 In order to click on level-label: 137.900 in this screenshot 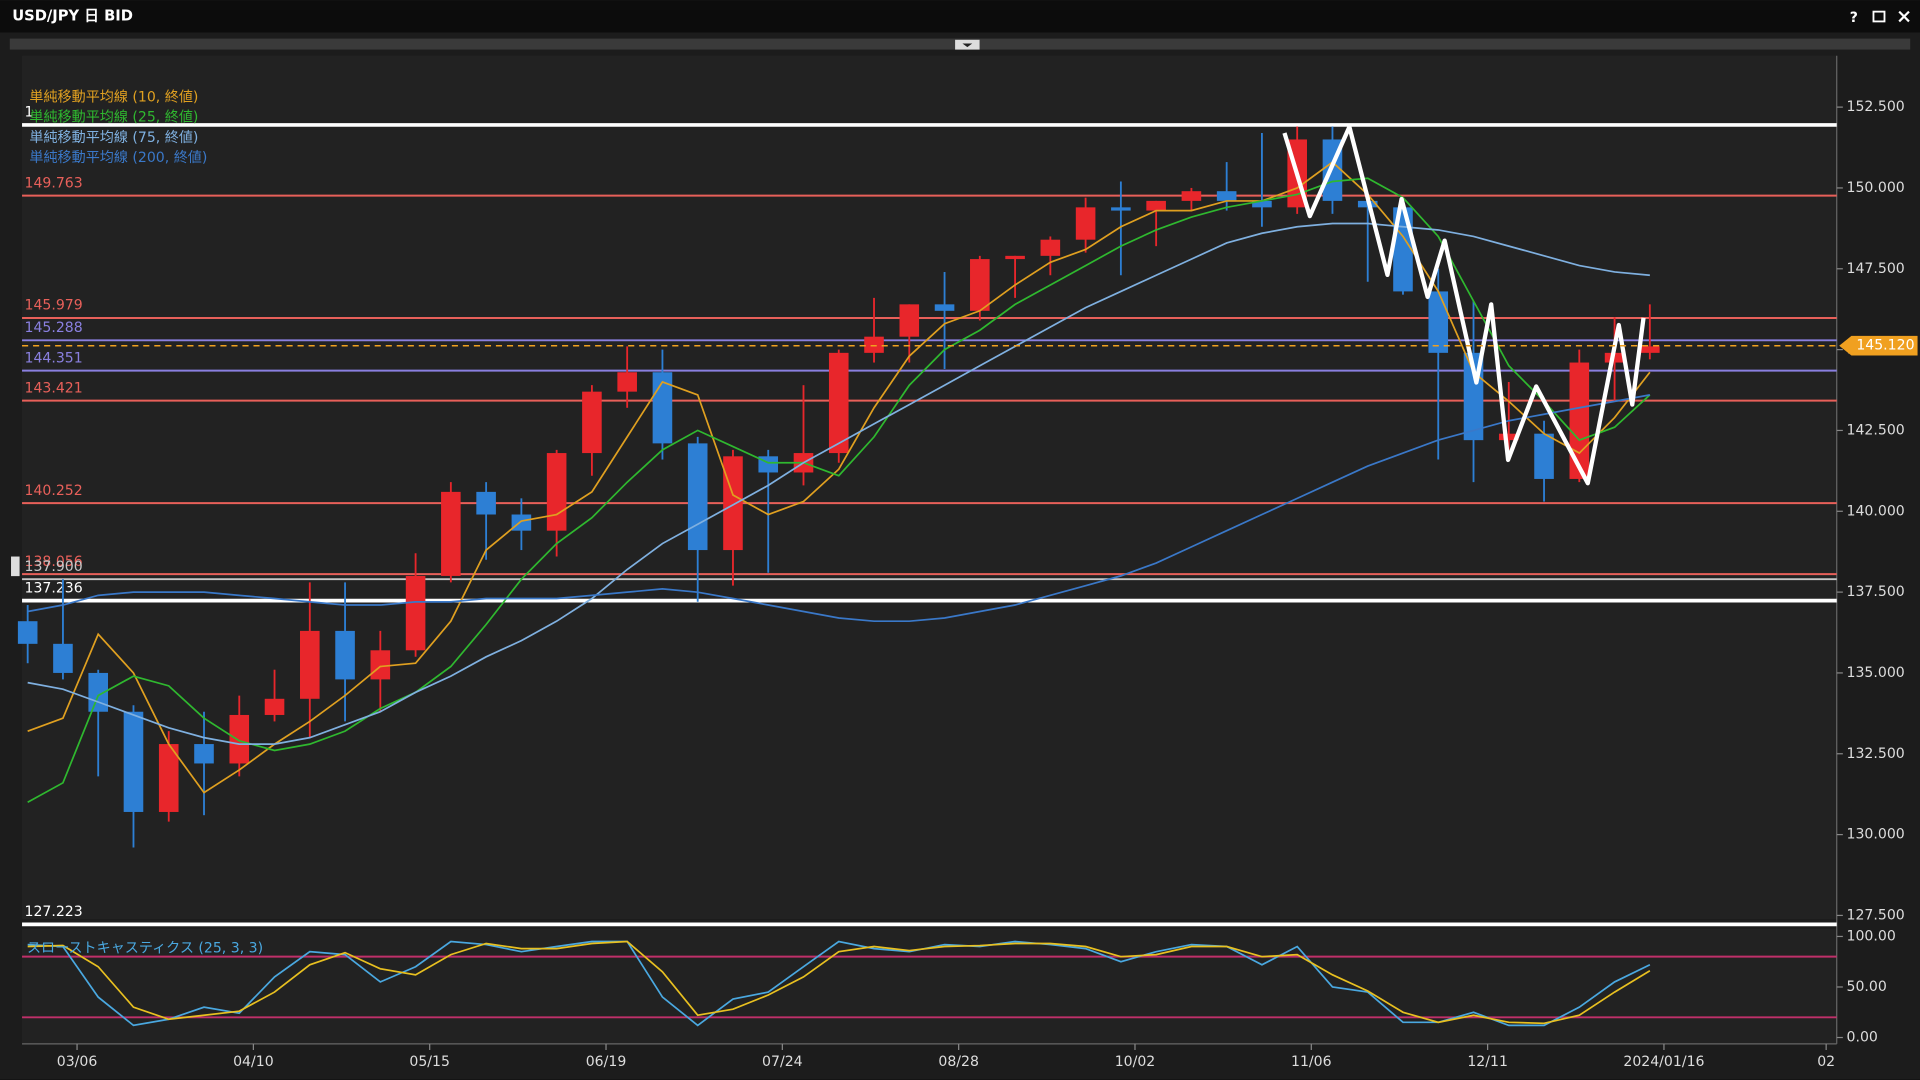, I will do `click(53, 567)`.